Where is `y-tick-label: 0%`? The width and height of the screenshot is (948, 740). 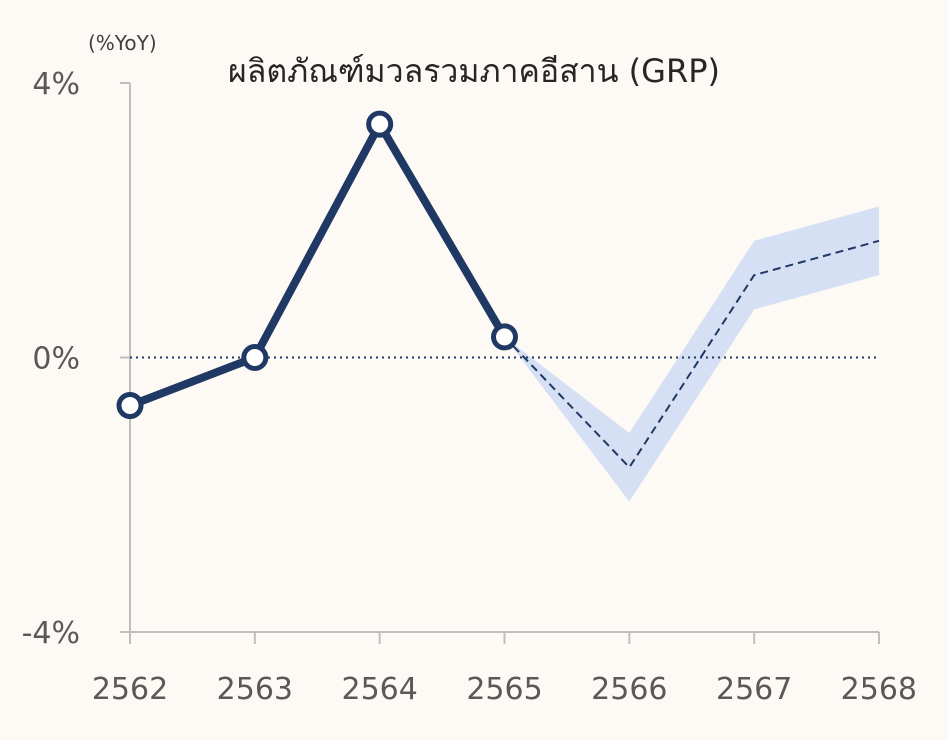
y-tick-label: 0% is located at coordinates (56, 359).